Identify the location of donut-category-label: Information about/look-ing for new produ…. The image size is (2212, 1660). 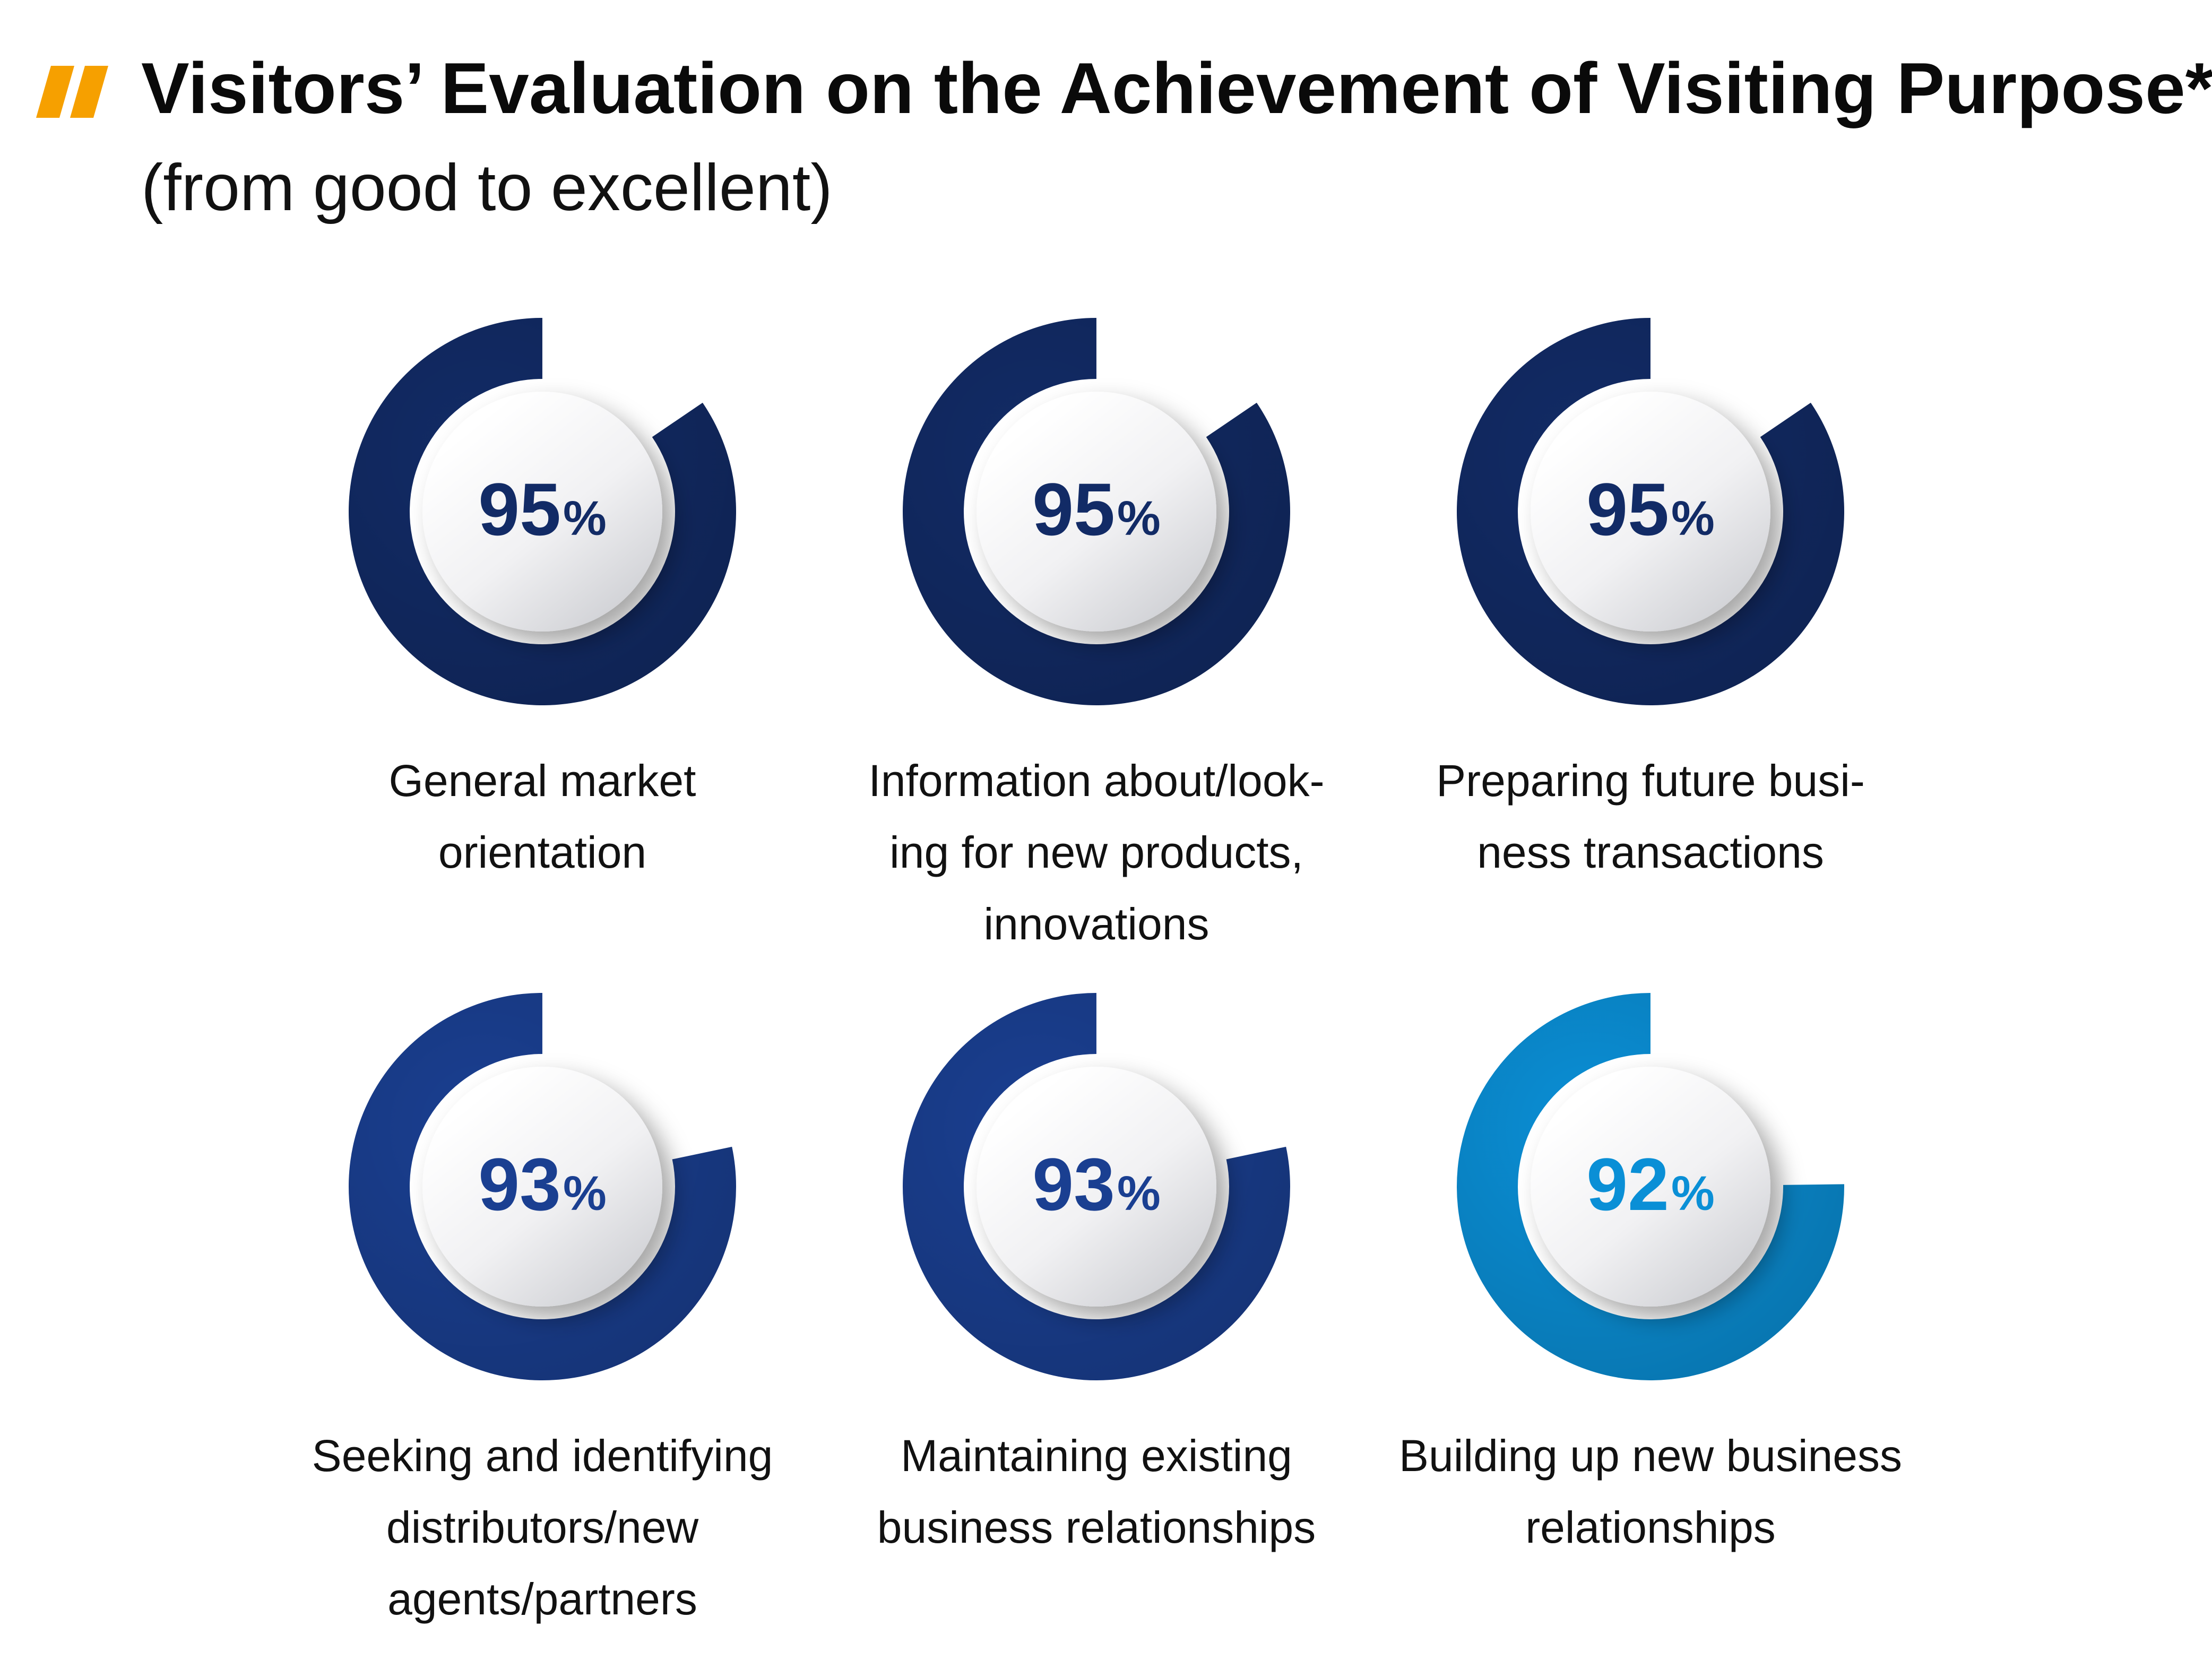
(1096, 852).